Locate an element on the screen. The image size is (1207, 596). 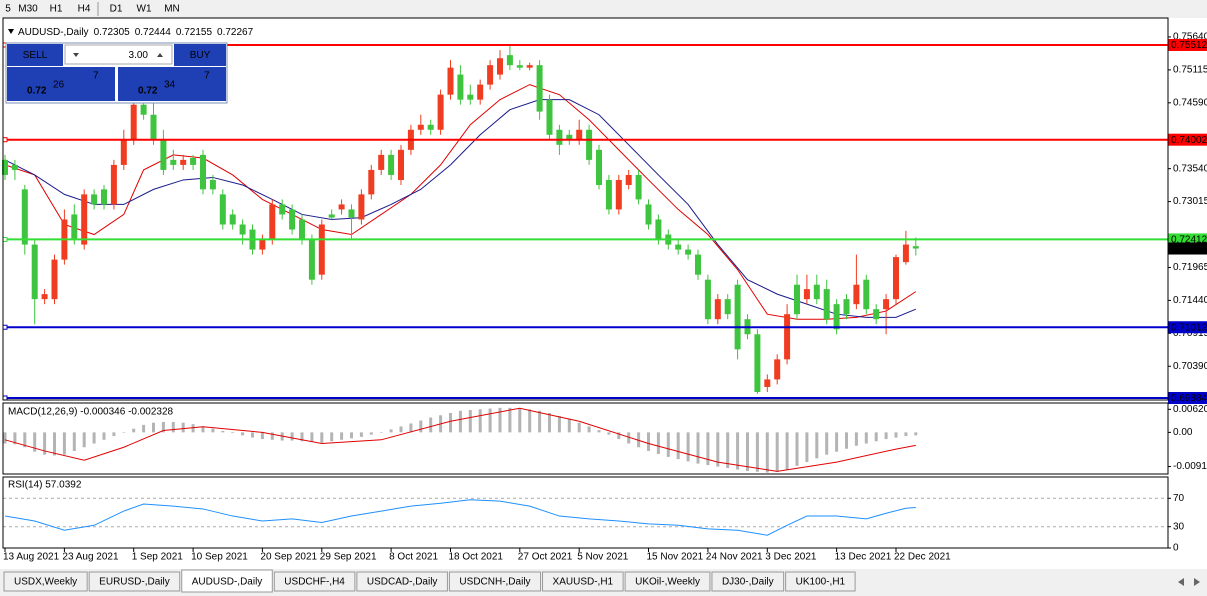
tab: XAUUSD-,H1 is located at coordinates (583, 581).